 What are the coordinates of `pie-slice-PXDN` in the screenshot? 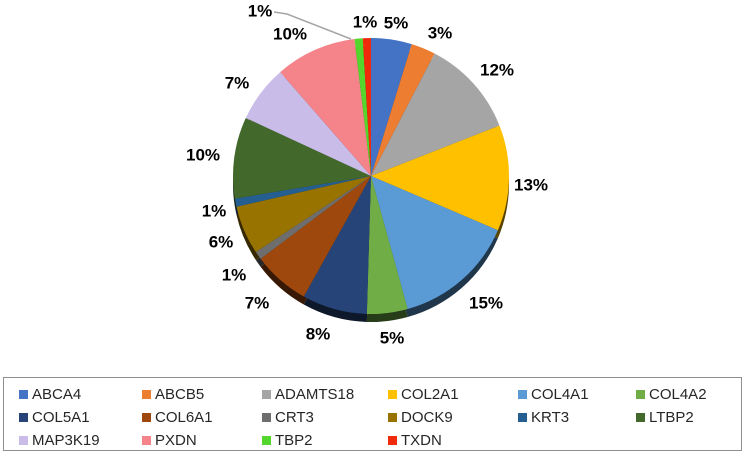 It's located at (325, 107).